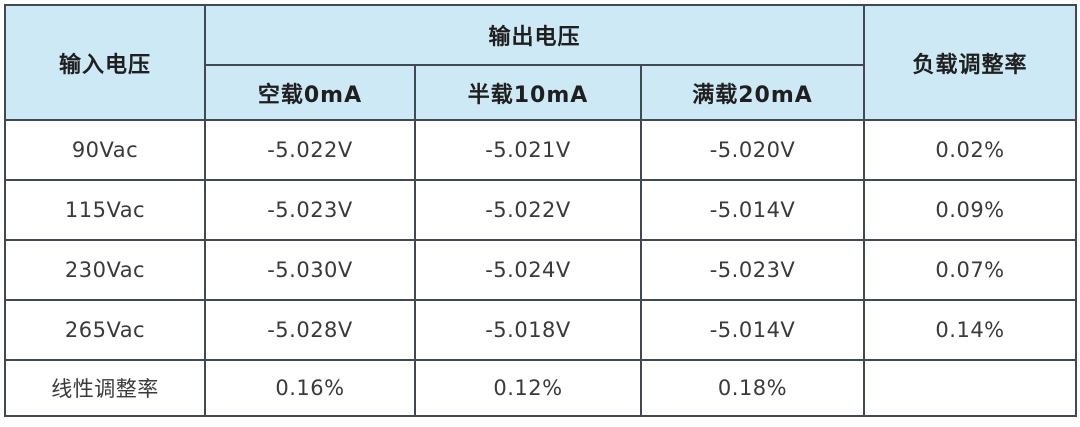 The height and width of the screenshot is (427, 1080). Describe the element at coordinates (105, 150) in the screenshot. I see `row-label: 90Vac` at that location.